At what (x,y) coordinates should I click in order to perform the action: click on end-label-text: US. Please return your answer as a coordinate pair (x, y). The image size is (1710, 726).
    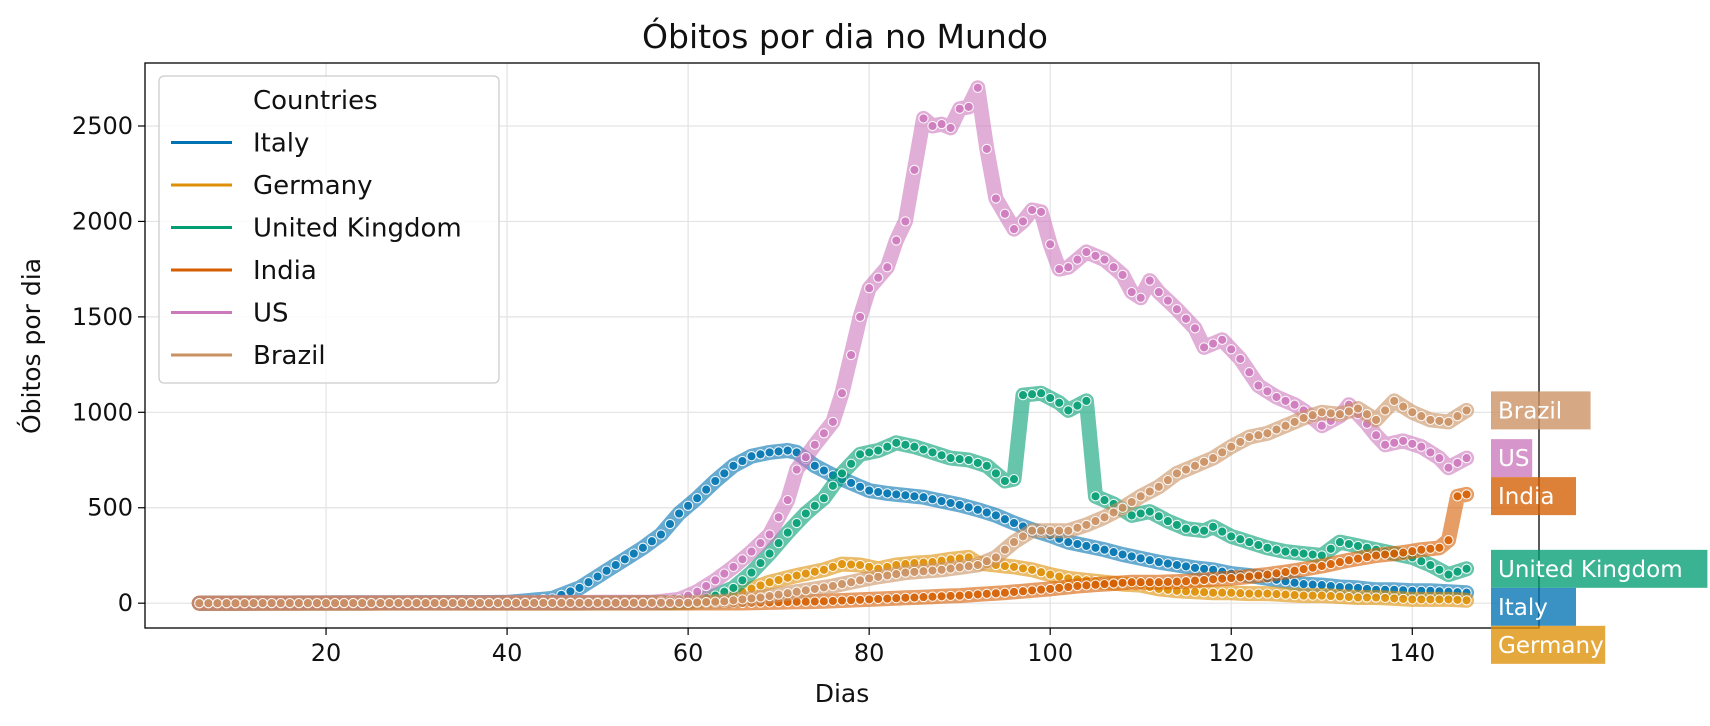
    Looking at the image, I should click on (1513, 459).